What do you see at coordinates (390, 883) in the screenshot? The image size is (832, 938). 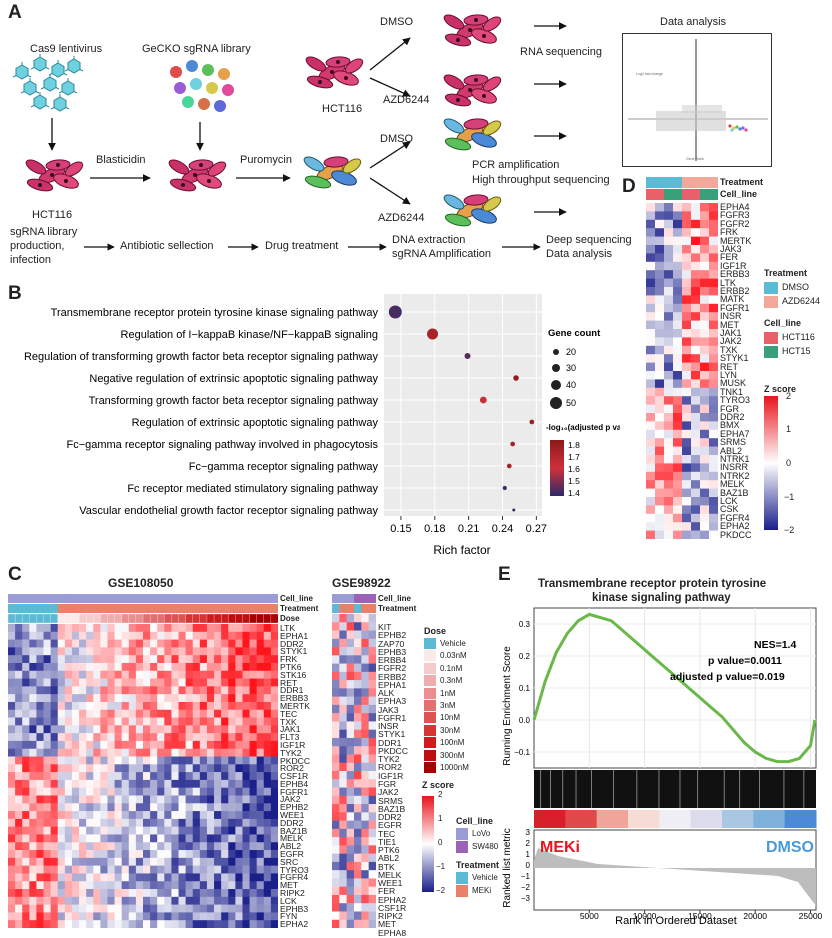 I see `gene-label: WEE1` at bounding box center [390, 883].